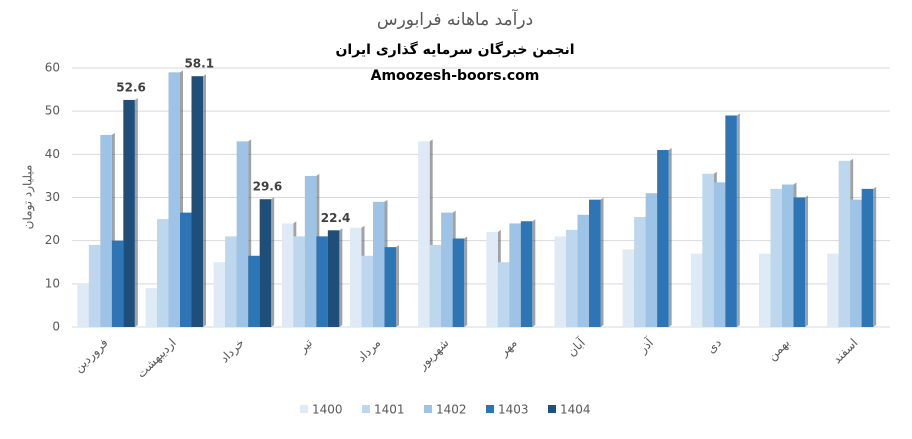 This screenshot has width=912, height=439. What do you see at coordinates (52, 240) in the screenshot?
I see `y-tick-label: 20` at bounding box center [52, 240].